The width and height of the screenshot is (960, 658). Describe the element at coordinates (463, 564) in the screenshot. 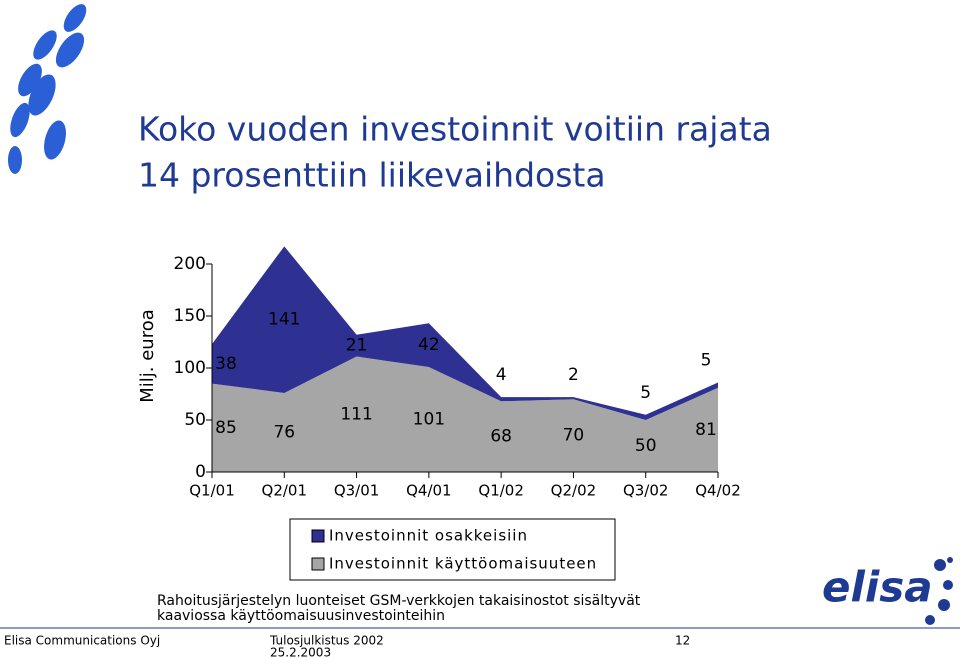

I see `legend-label: Investoinnit käyttöomaisuuteen` at that location.